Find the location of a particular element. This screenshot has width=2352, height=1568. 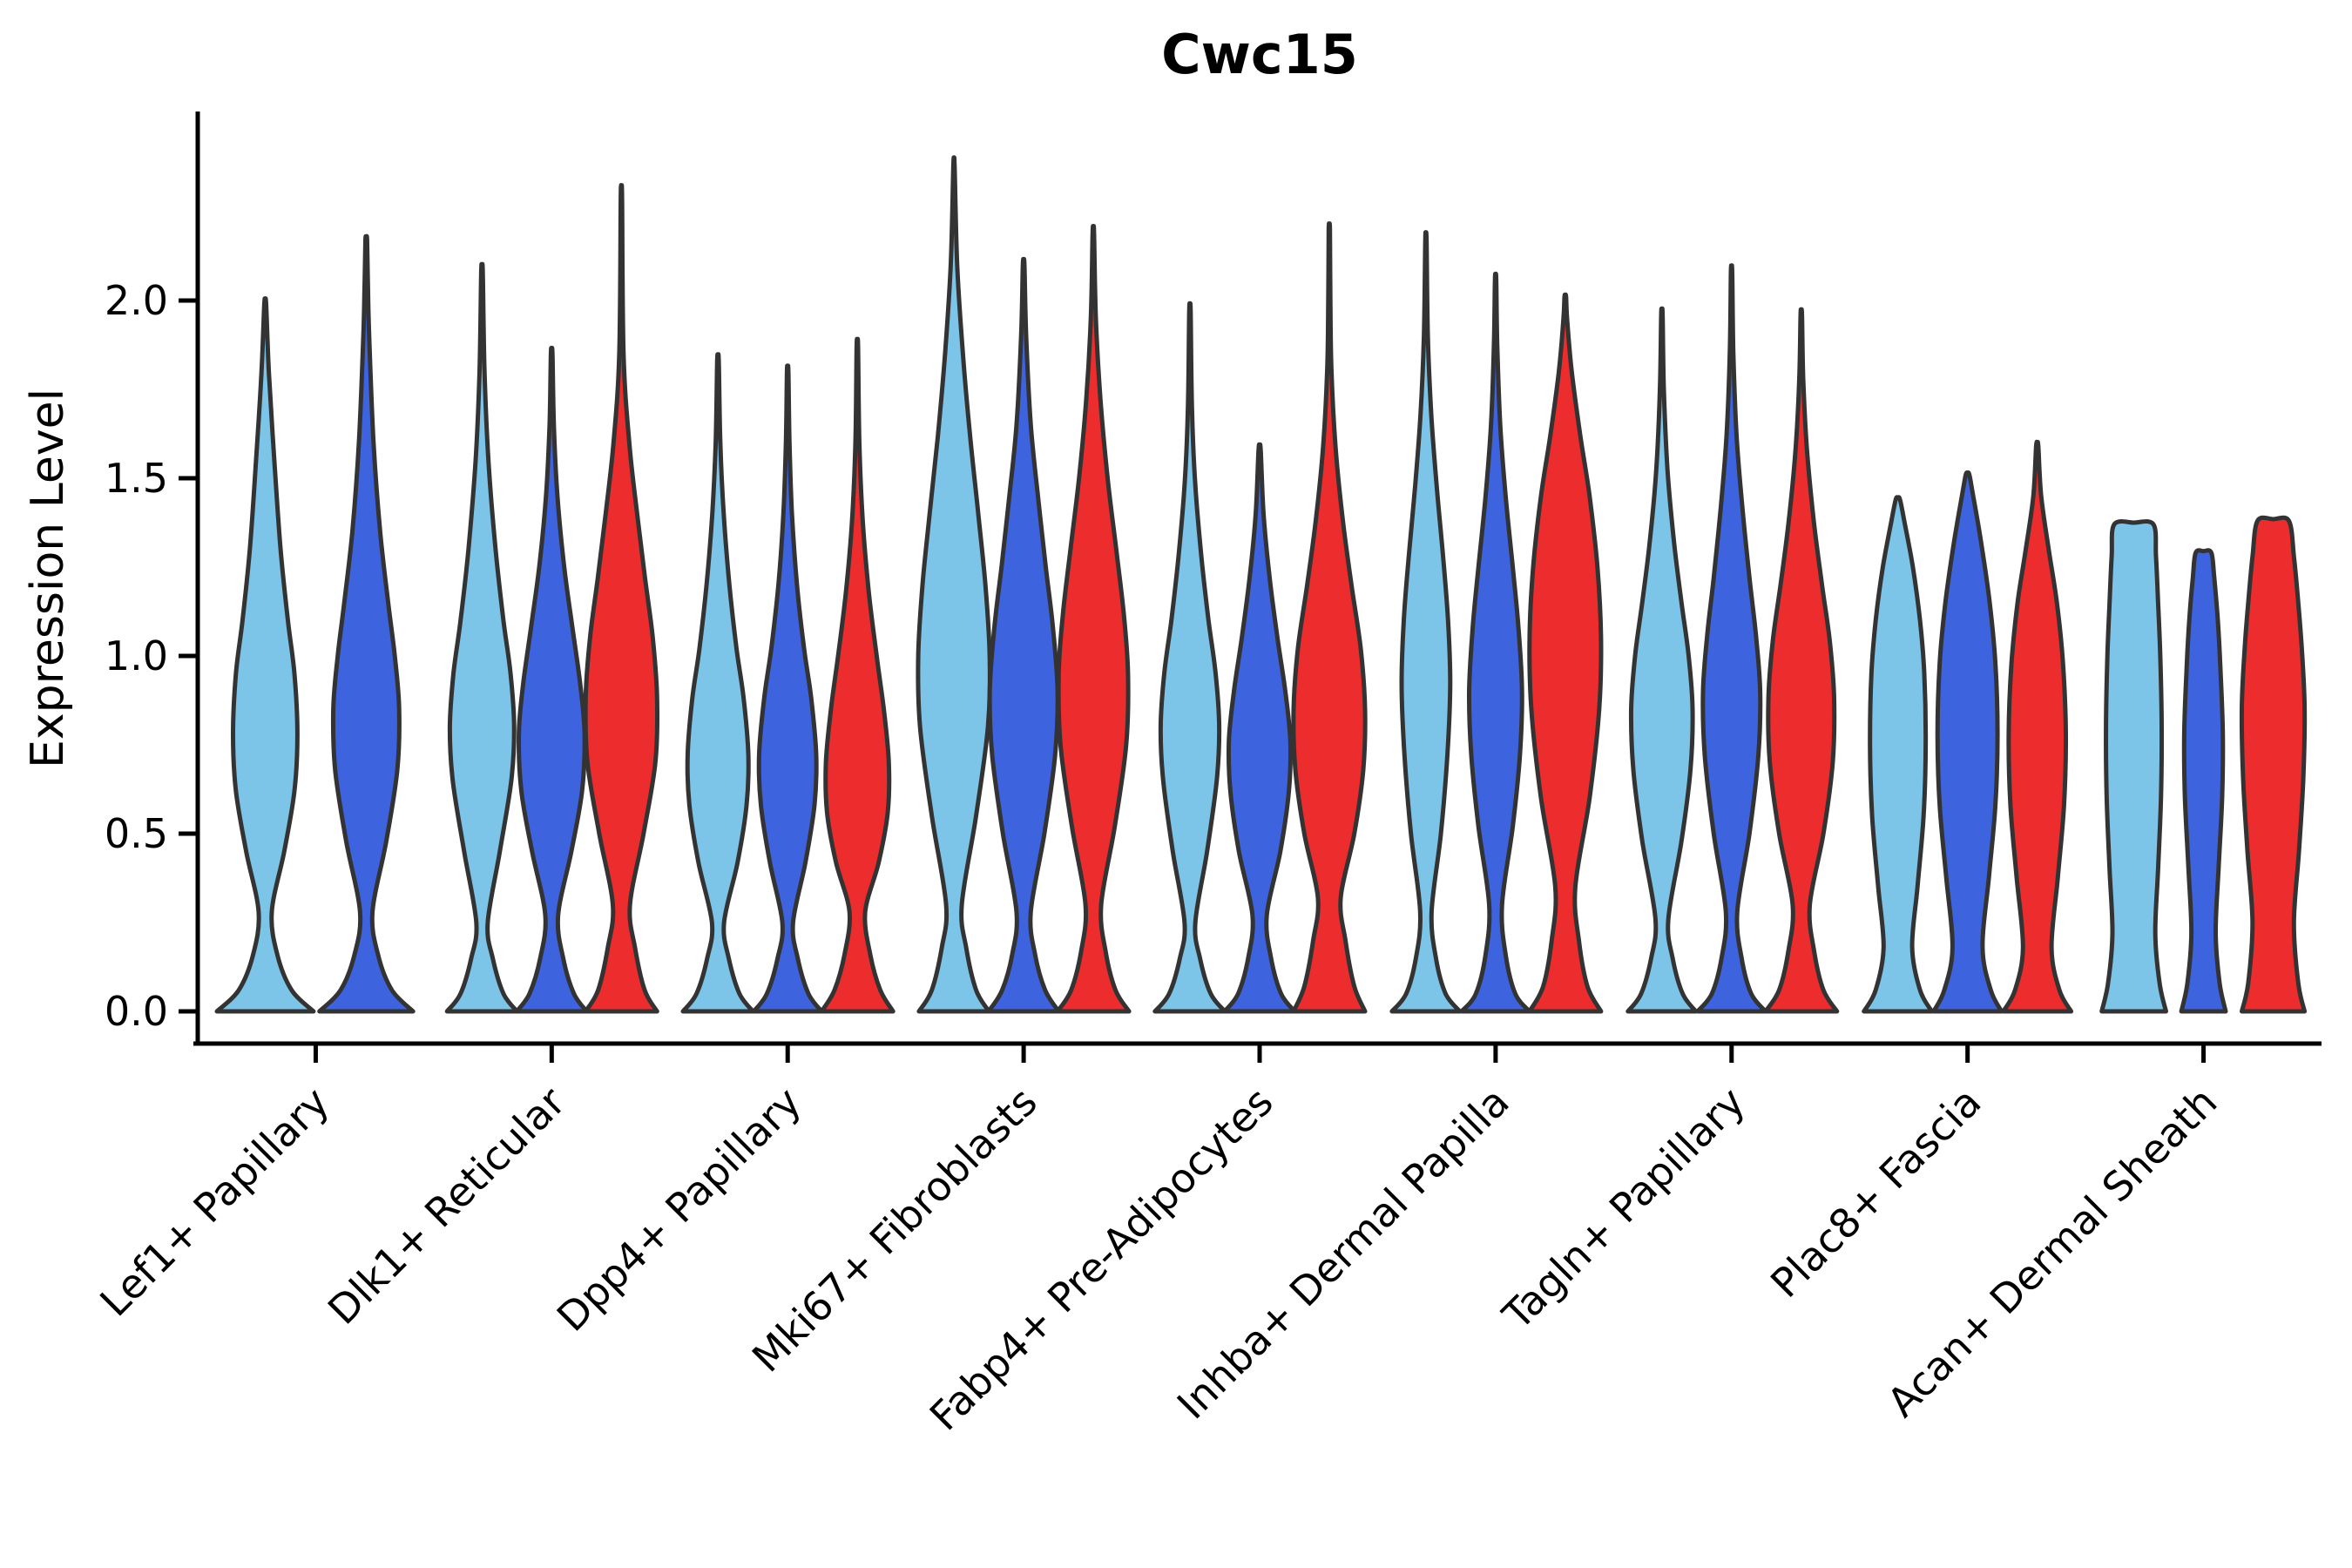

y-tick-label: 0.5 is located at coordinates (136, 834).